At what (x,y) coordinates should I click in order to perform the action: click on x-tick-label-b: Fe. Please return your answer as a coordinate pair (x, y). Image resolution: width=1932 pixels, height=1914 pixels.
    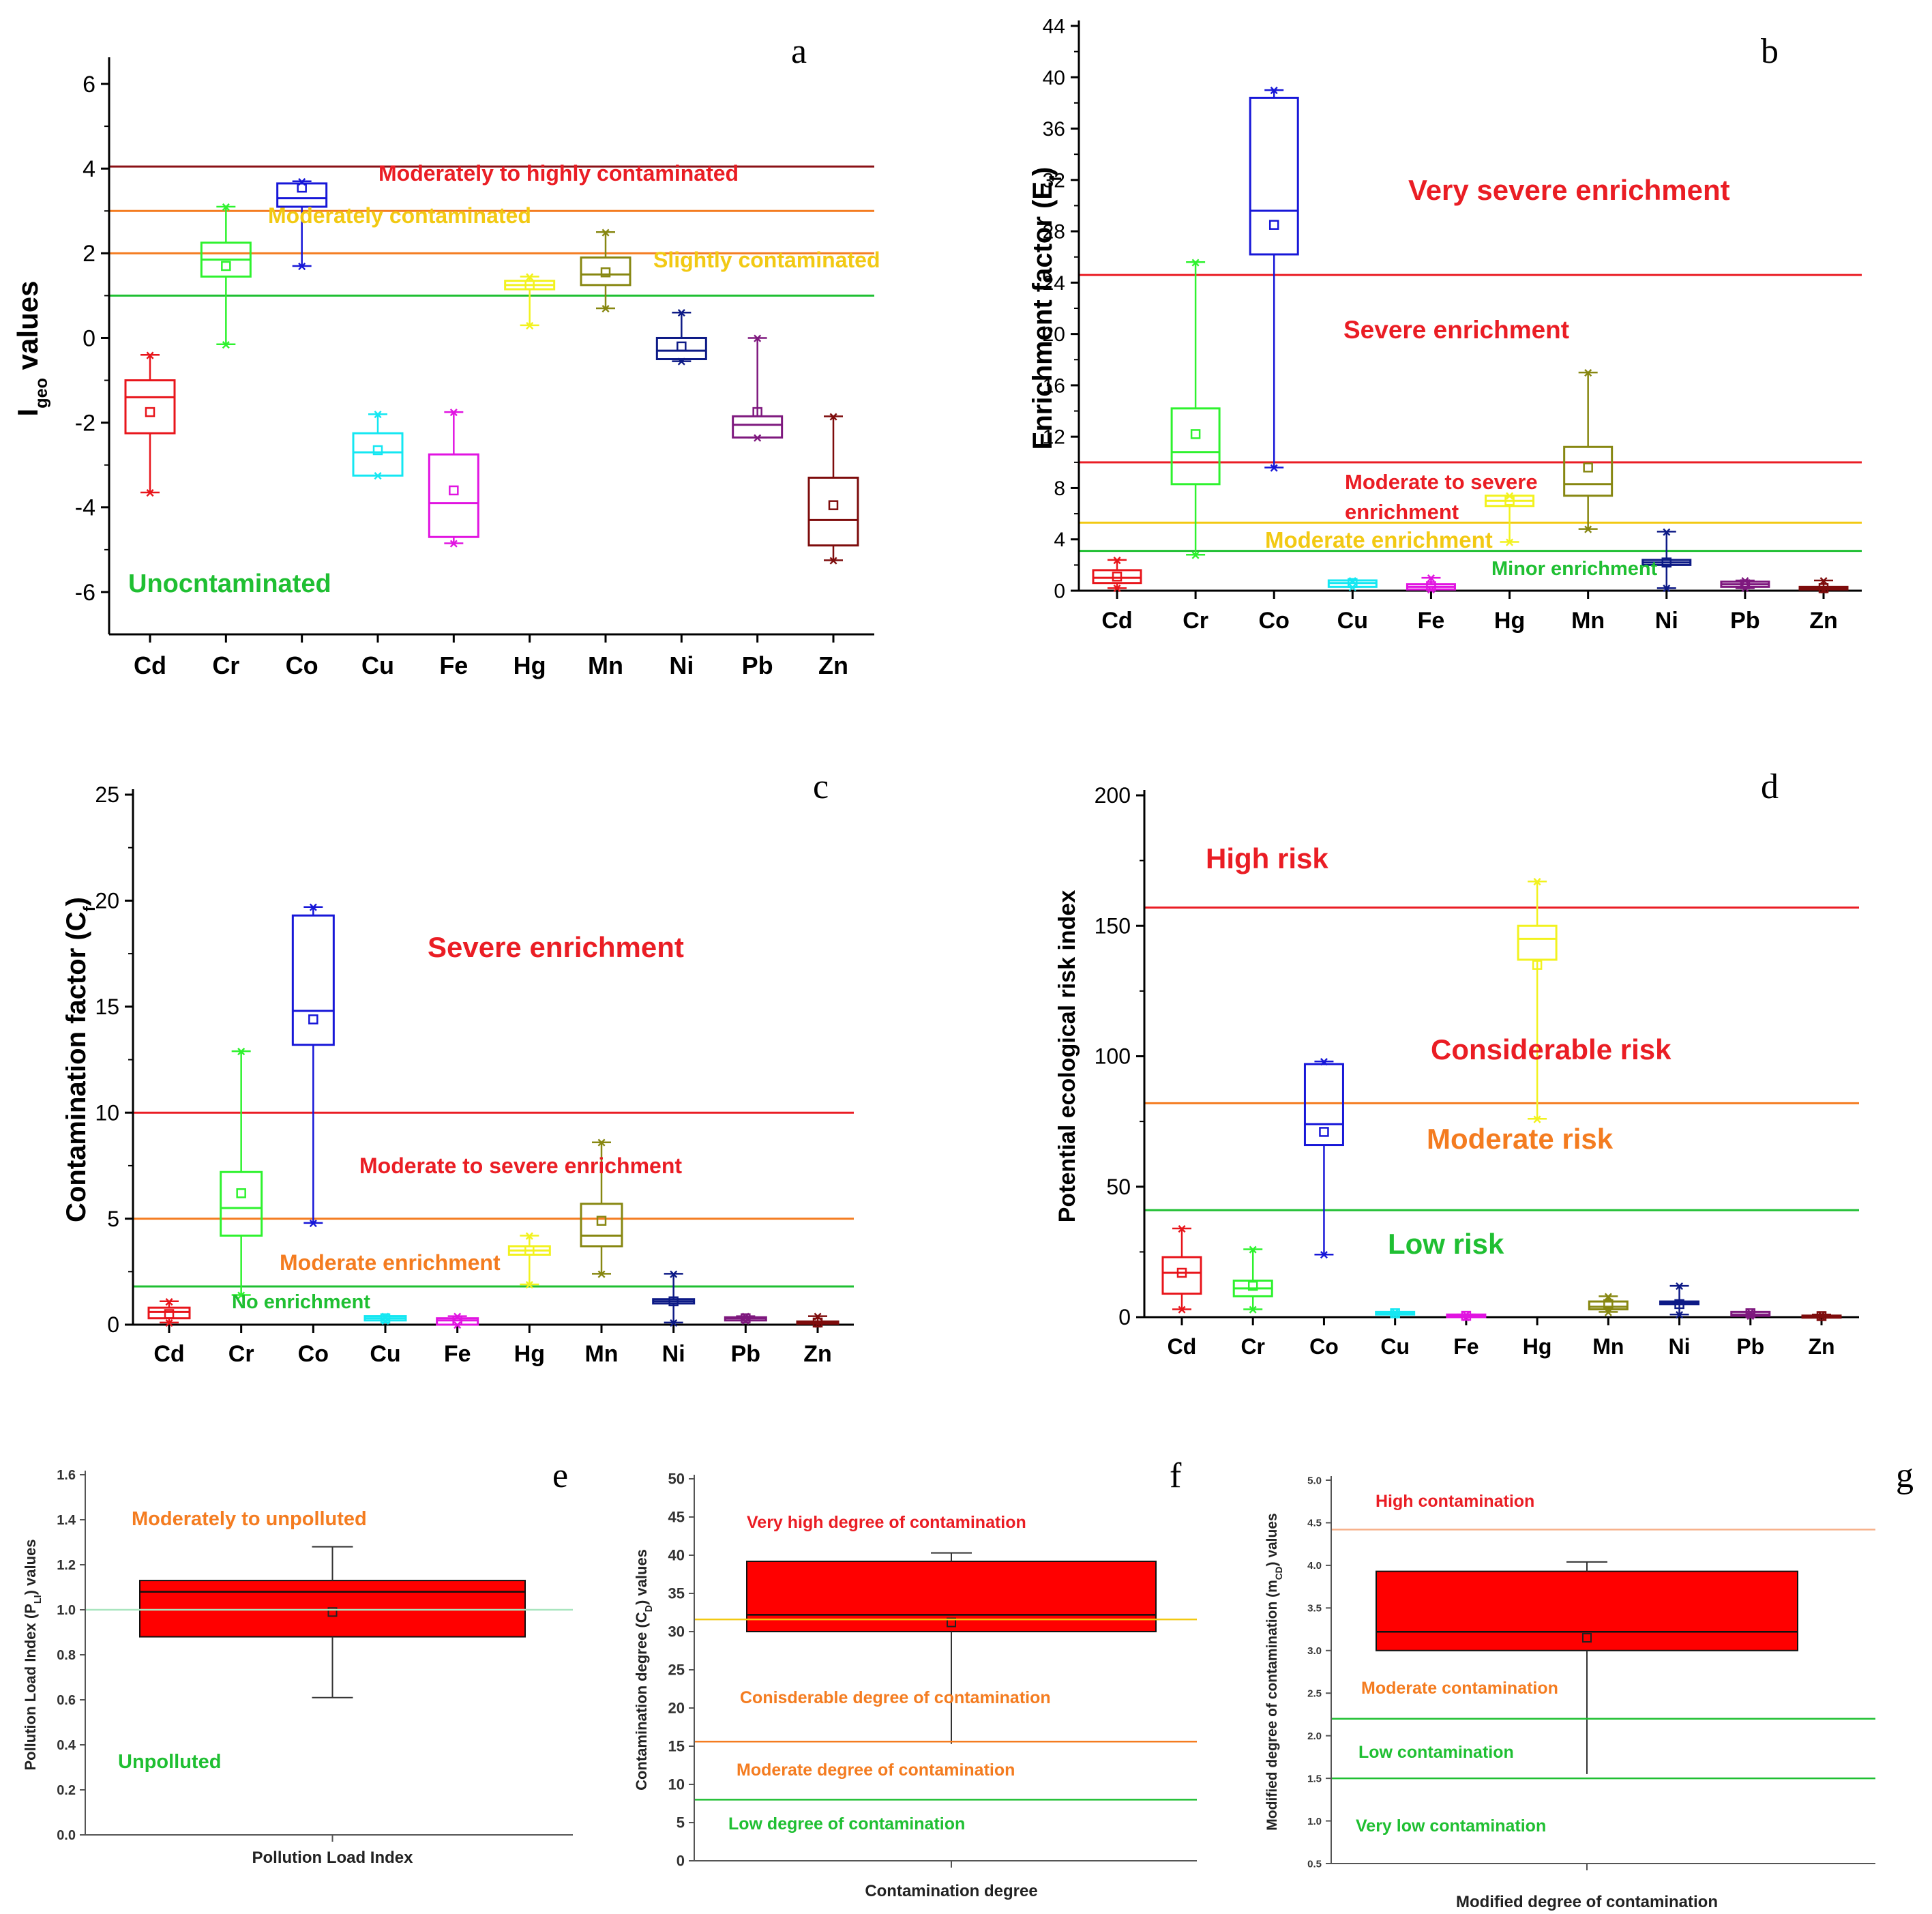
    Looking at the image, I should click on (1431, 621).